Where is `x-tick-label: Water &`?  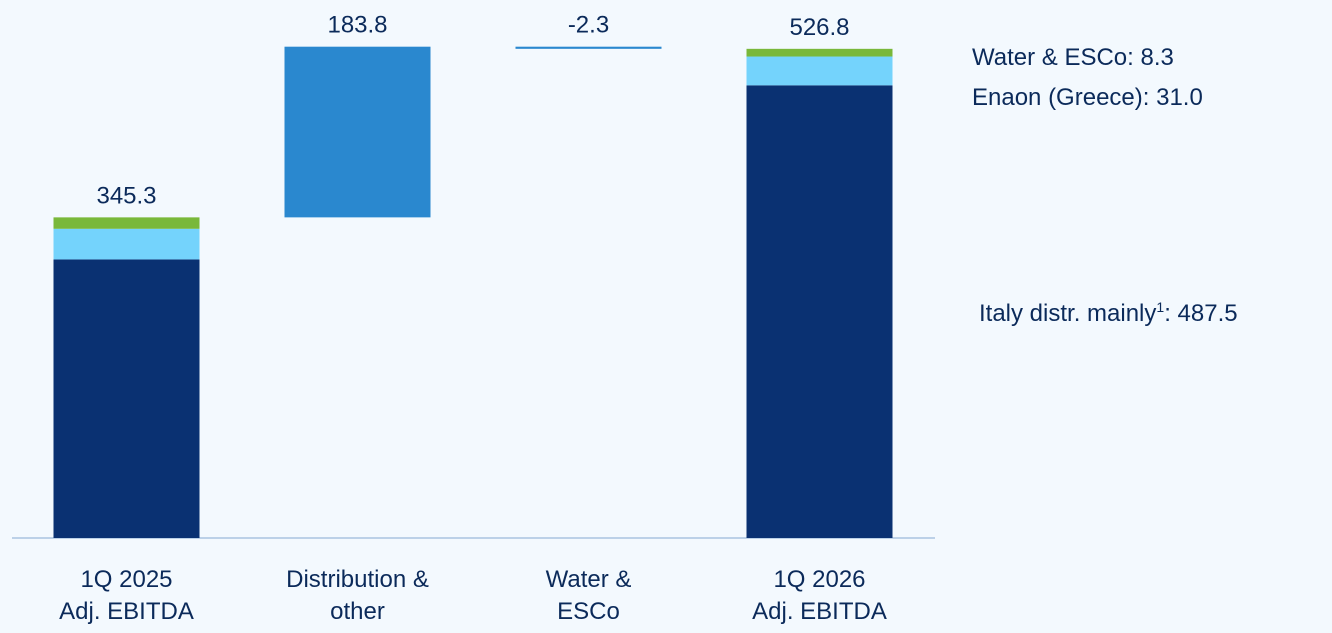
x-tick-label: Water & is located at coordinates (589, 579).